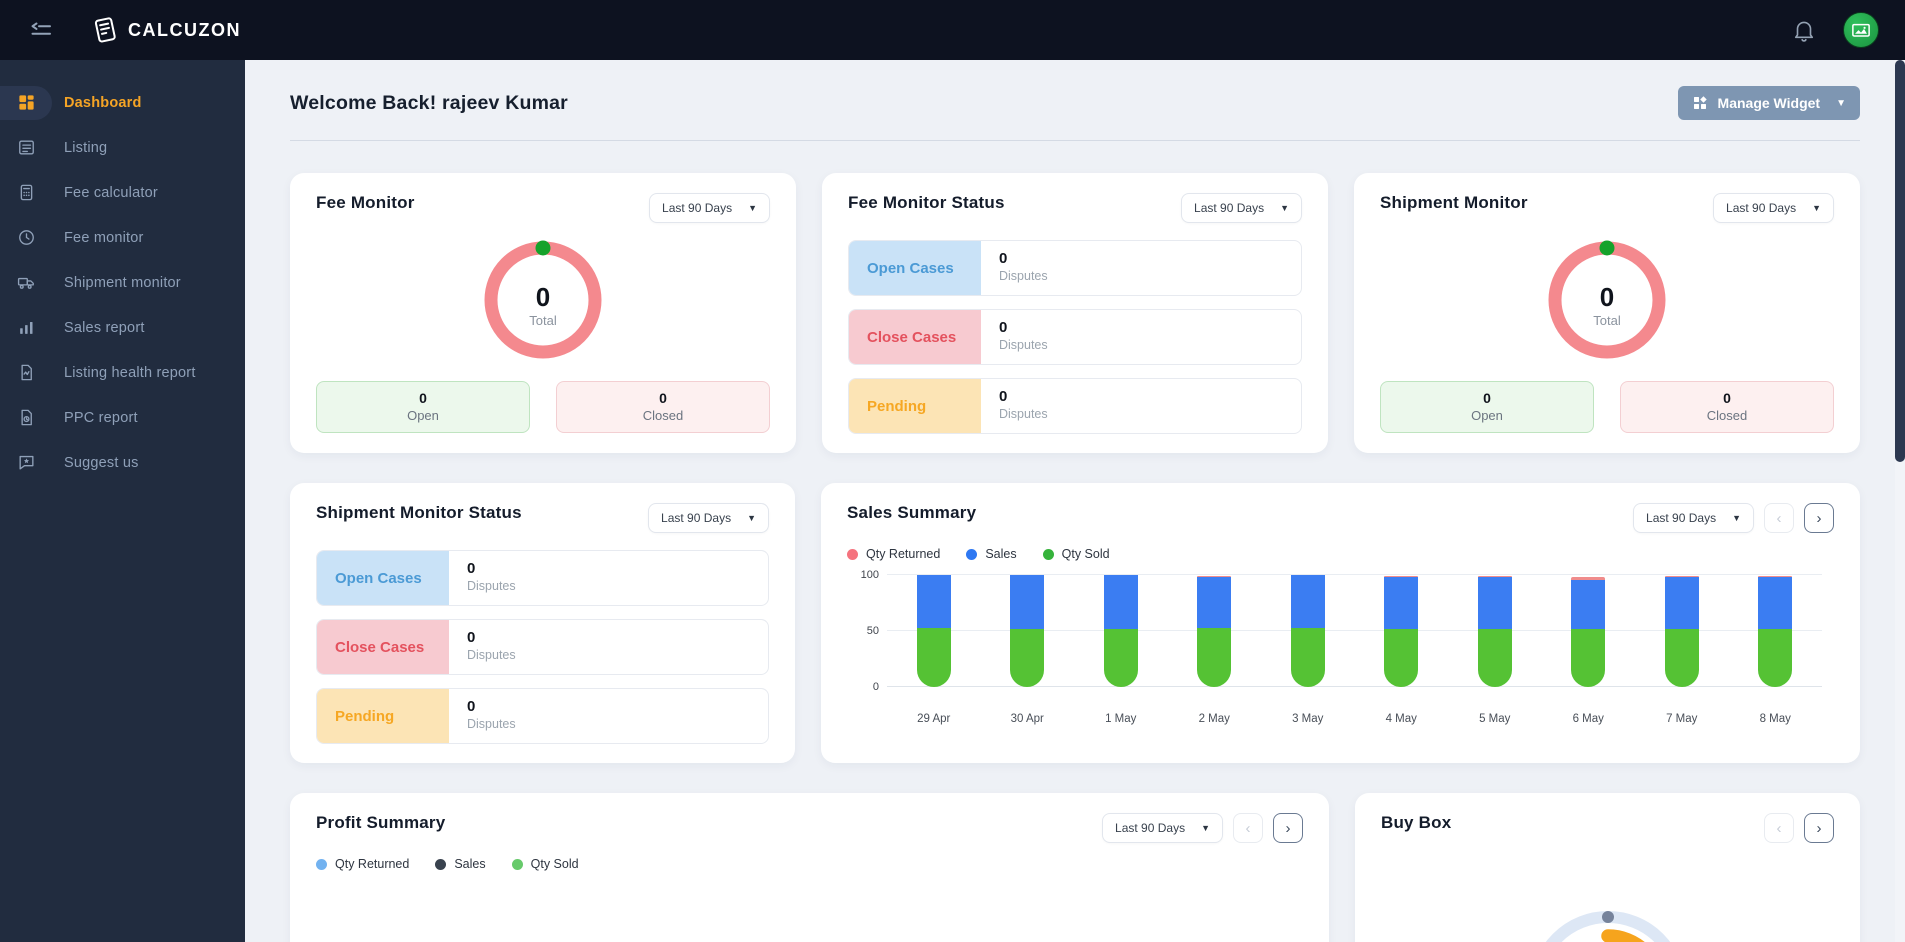 Image resolution: width=1905 pixels, height=942 pixels. What do you see at coordinates (122, 102) in the screenshot?
I see `sidebar-item-dashboard: Dashboard` at bounding box center [122, 102].